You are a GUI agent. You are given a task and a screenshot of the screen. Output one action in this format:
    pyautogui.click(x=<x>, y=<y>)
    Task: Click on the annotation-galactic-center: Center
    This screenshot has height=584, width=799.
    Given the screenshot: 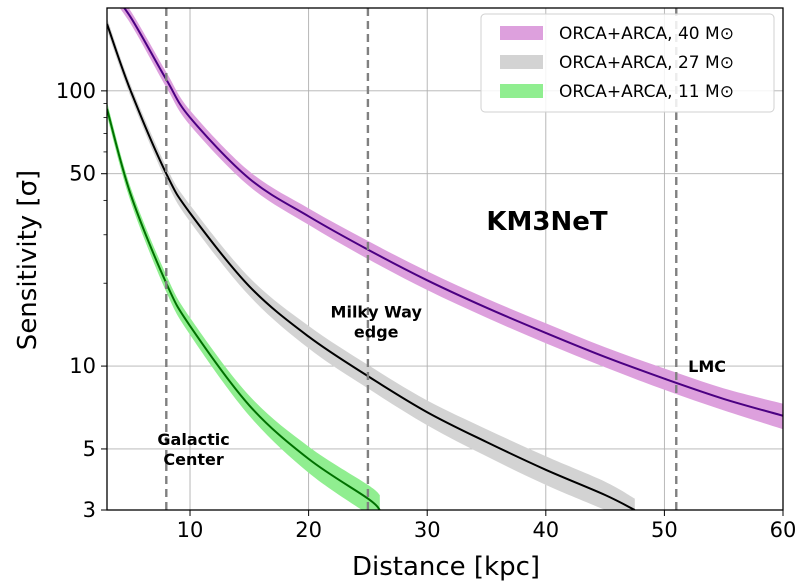 What is the action you would take?
    pyautogui.click(x=193, y=459)
    